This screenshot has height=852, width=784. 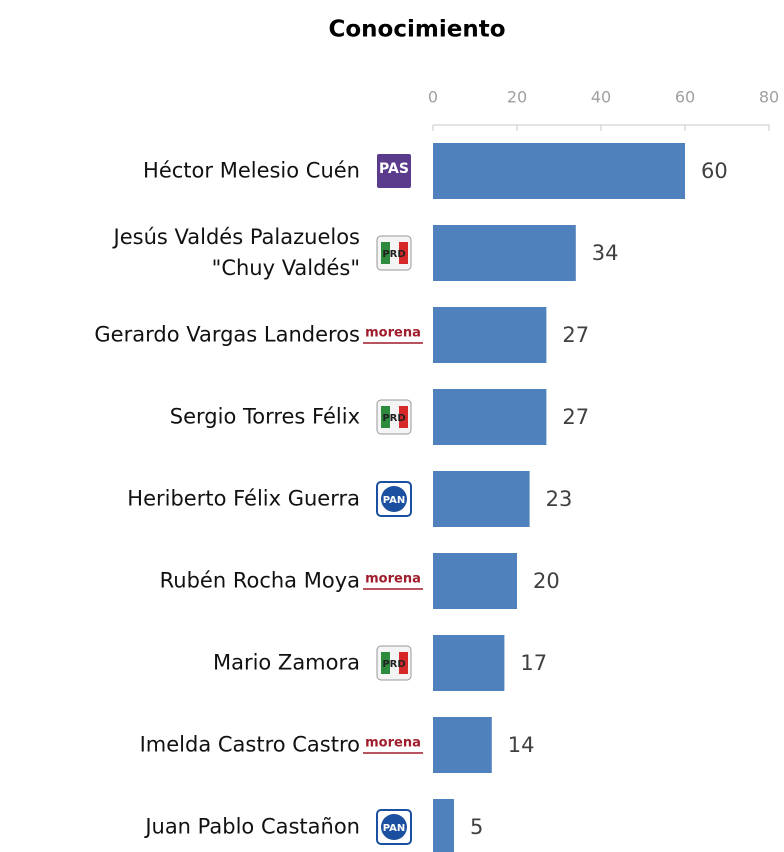 I want to click on value-label: 23, so click(x=559, y=499).